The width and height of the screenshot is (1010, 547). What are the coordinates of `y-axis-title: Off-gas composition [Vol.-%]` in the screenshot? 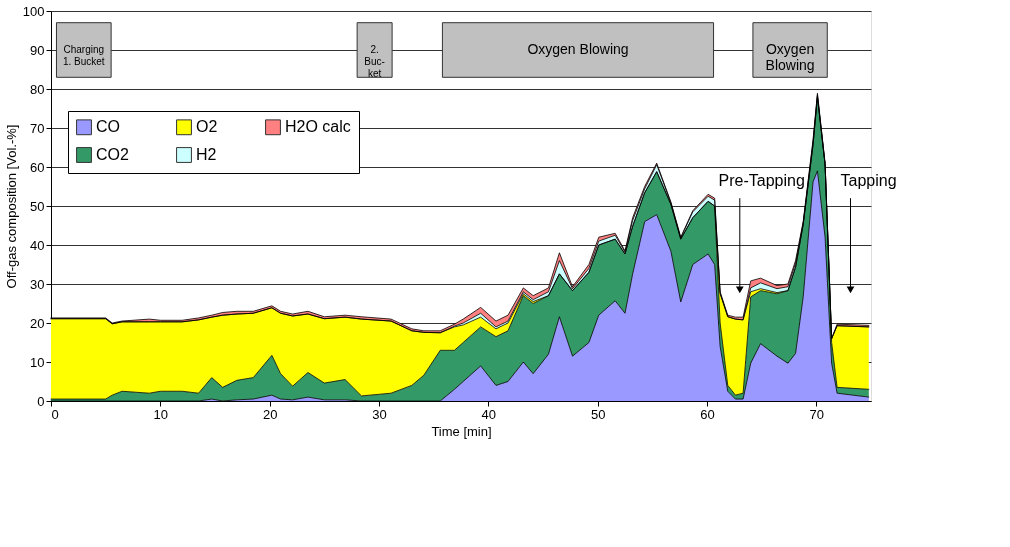 It's located at (11, 206).